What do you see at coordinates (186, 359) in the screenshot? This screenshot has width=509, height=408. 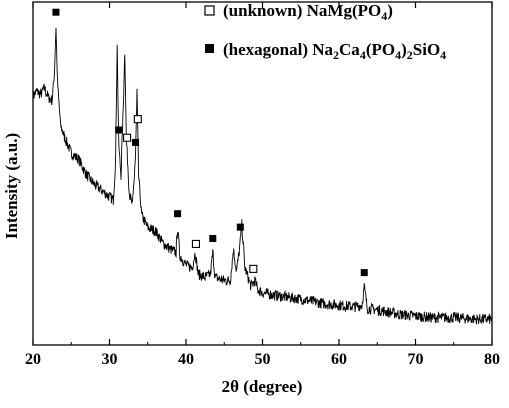 I see `x-tick-label-40: 40` at bounding box center [186, 359].